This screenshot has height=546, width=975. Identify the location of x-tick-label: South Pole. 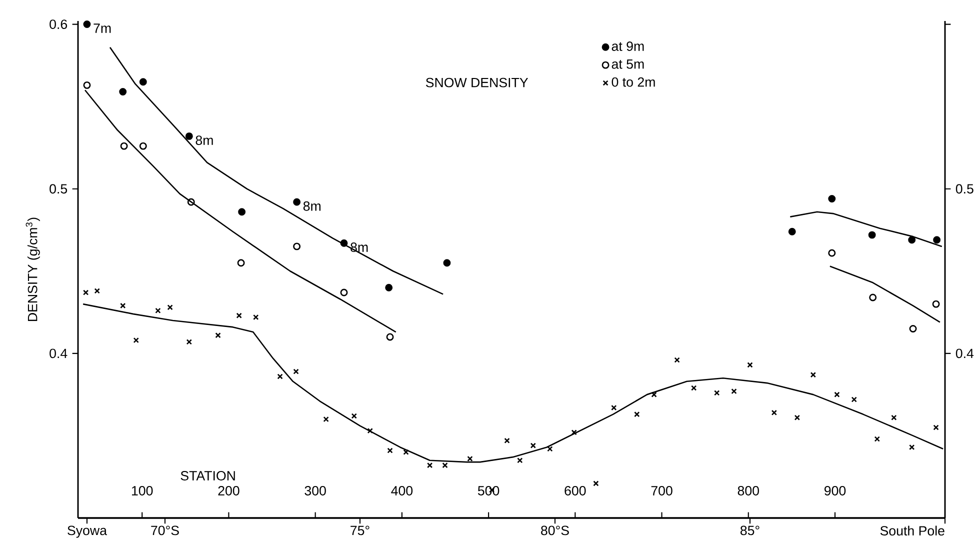
(912, 531).